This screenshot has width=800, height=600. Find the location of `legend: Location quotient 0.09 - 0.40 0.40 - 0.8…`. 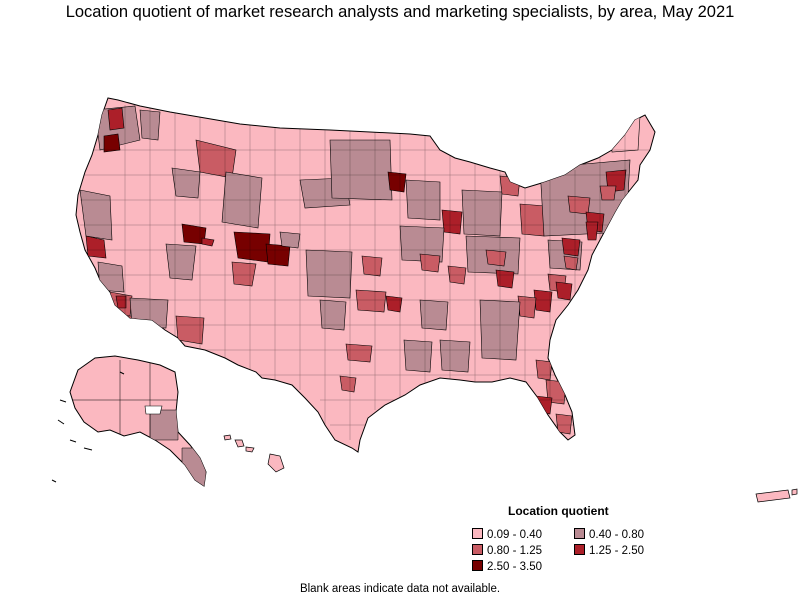

legend: Location quotient 0.09 - 0.40 0.40 - 0.8… is located at coordinates (562, 540).